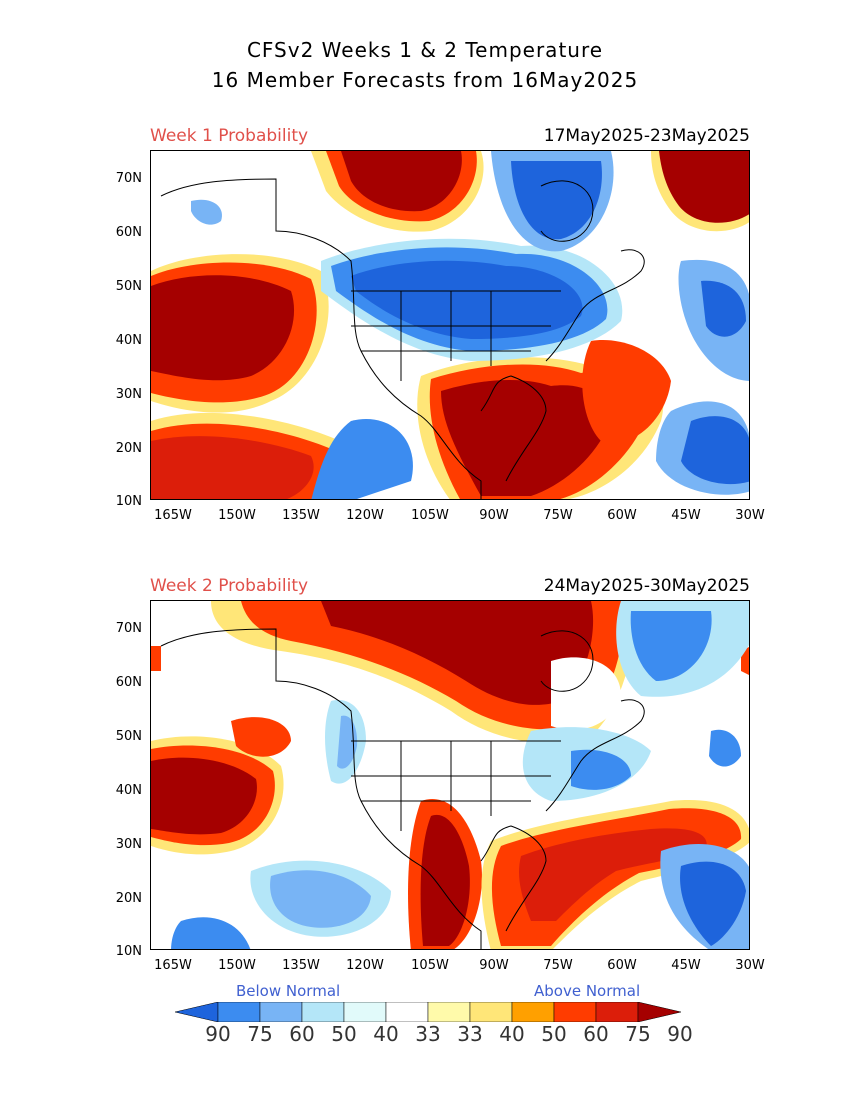 The height and width of the screenshot is (1100, 850). I want to click on week2-lon-label: 150W, so click(237, 965).